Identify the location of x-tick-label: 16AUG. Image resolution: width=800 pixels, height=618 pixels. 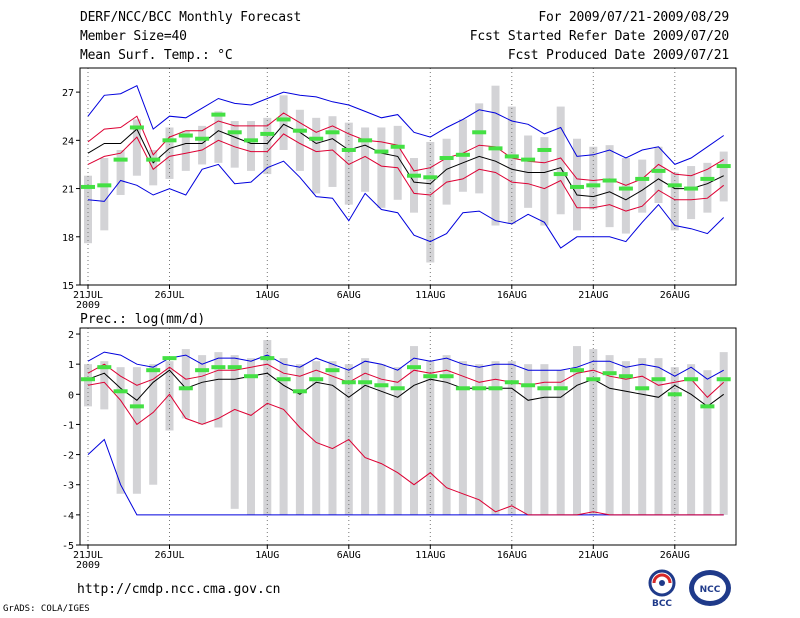
(512, 555).